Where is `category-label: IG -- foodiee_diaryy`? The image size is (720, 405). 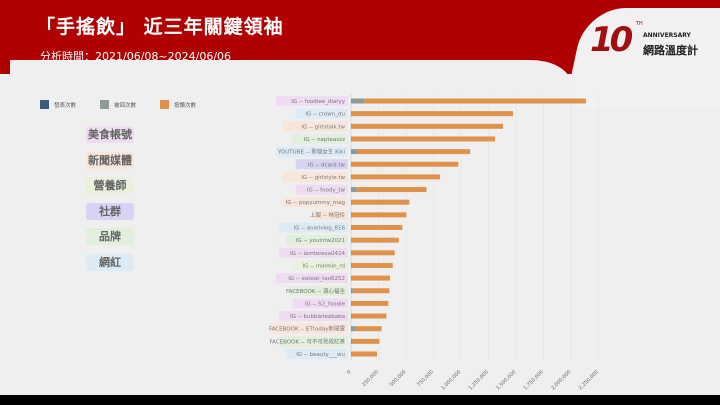
category-label: IG -- foodiee_diaryy is located at coordinates (318, 102).